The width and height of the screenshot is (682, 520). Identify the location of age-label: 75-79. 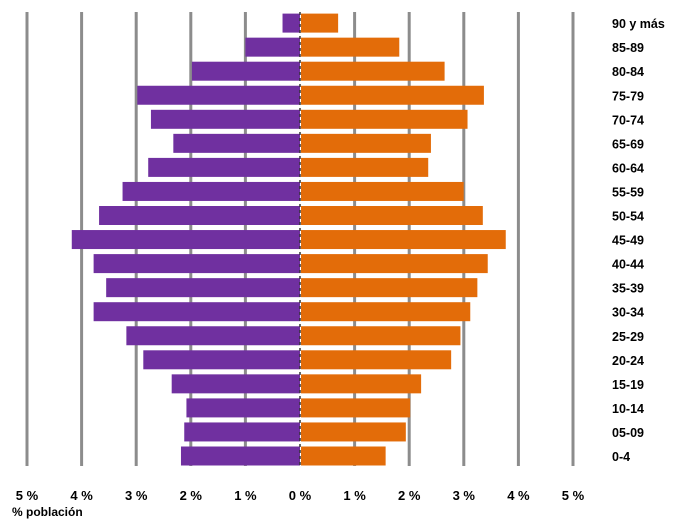
(628, 96).